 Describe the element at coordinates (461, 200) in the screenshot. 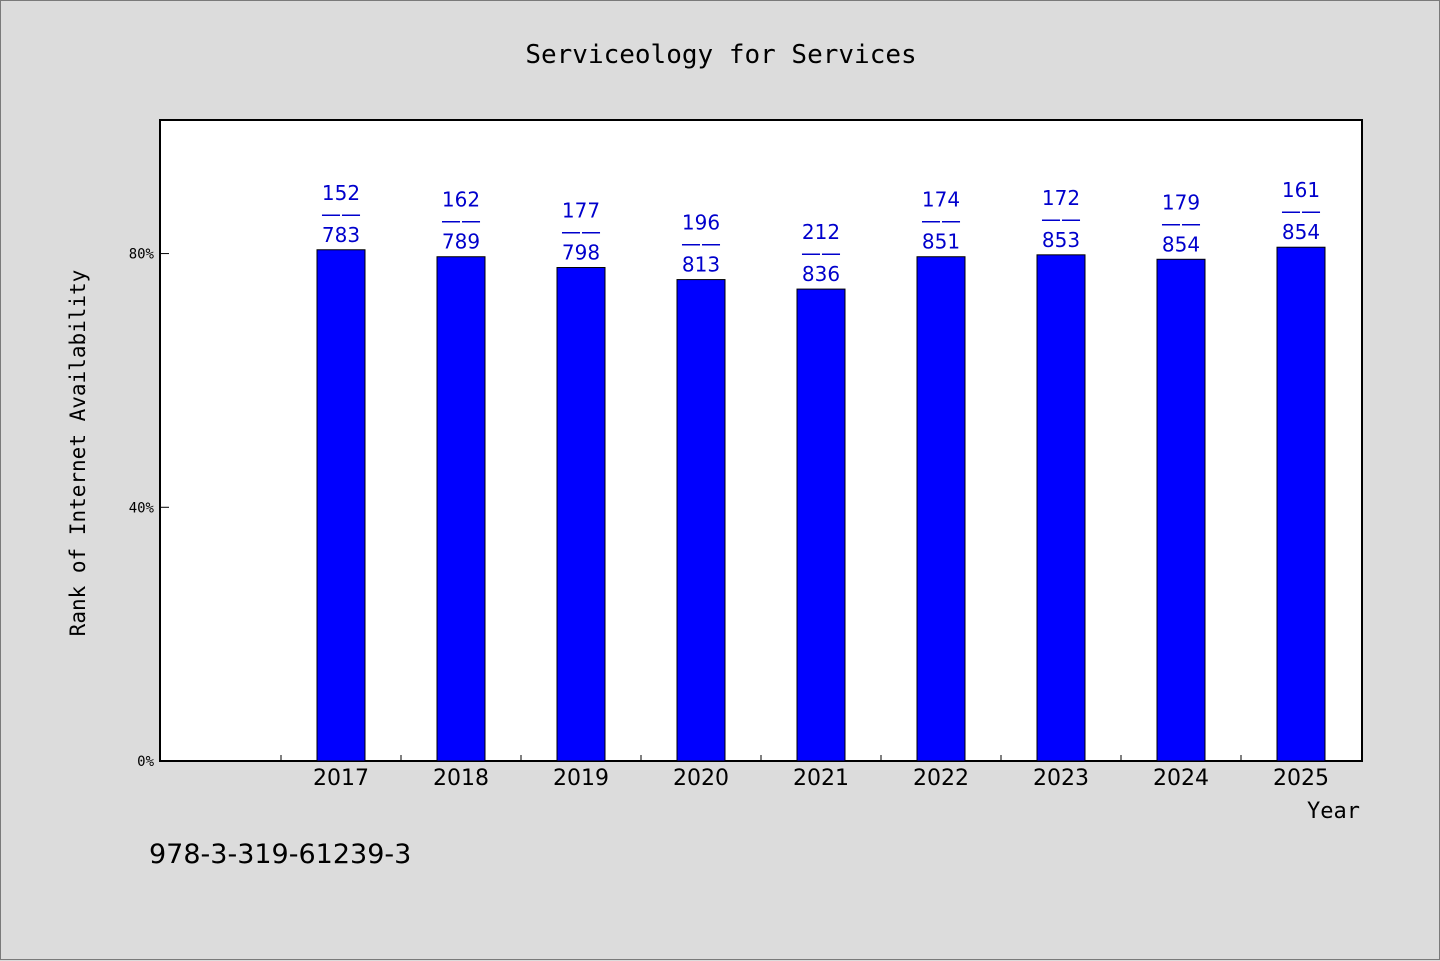

I see `data-label-2018: 162` at that location.